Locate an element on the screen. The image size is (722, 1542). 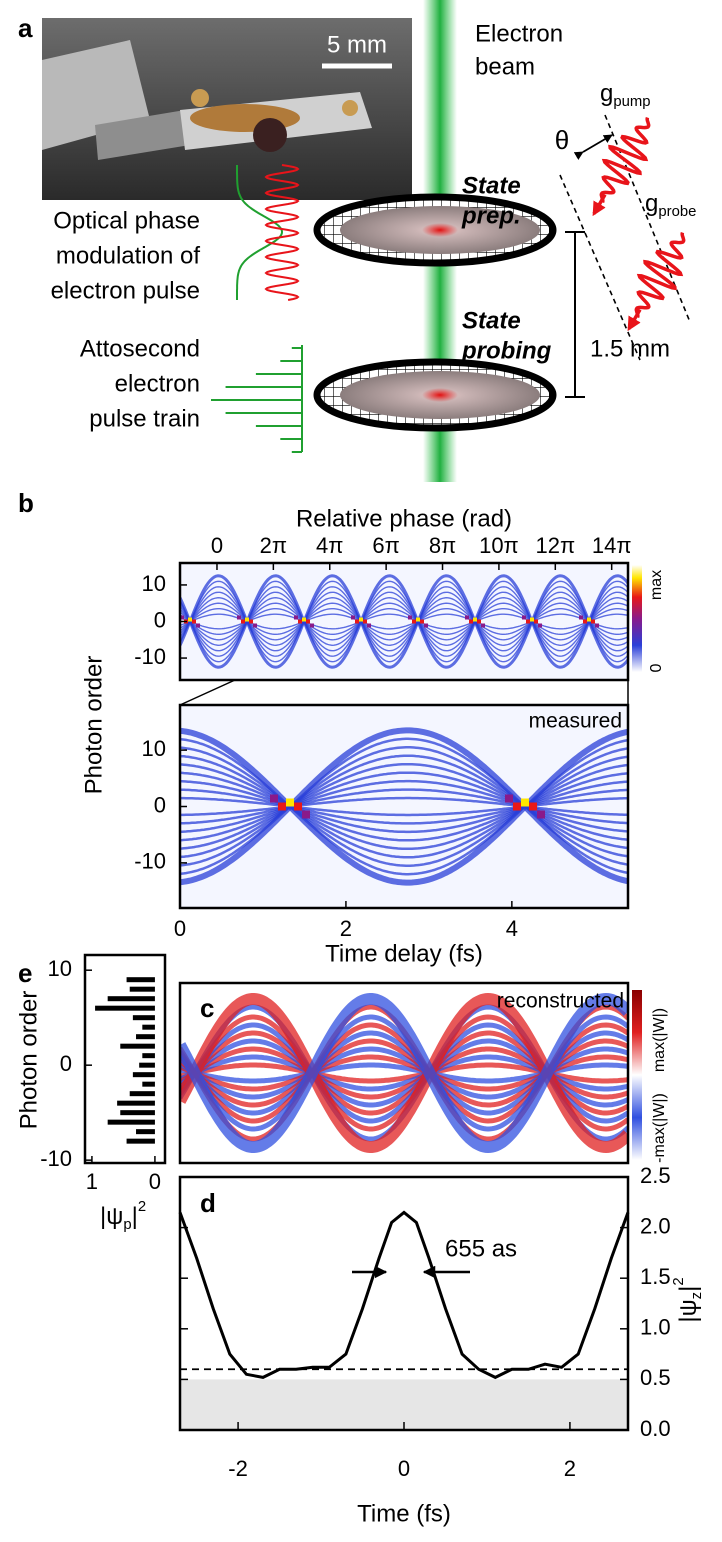
y-tick-label: 10 is located at coordinates (60, 968).